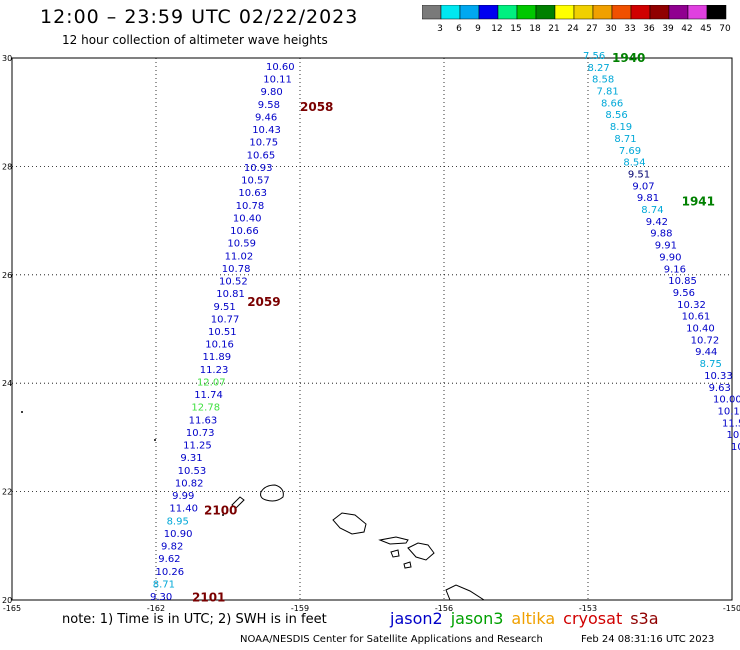 This screenshot has height=650, width=740. What do you see at coordinates (258, 168) in the screenshot?
I see `wave-height-label: 10.93` at bounding box center [258, 168].